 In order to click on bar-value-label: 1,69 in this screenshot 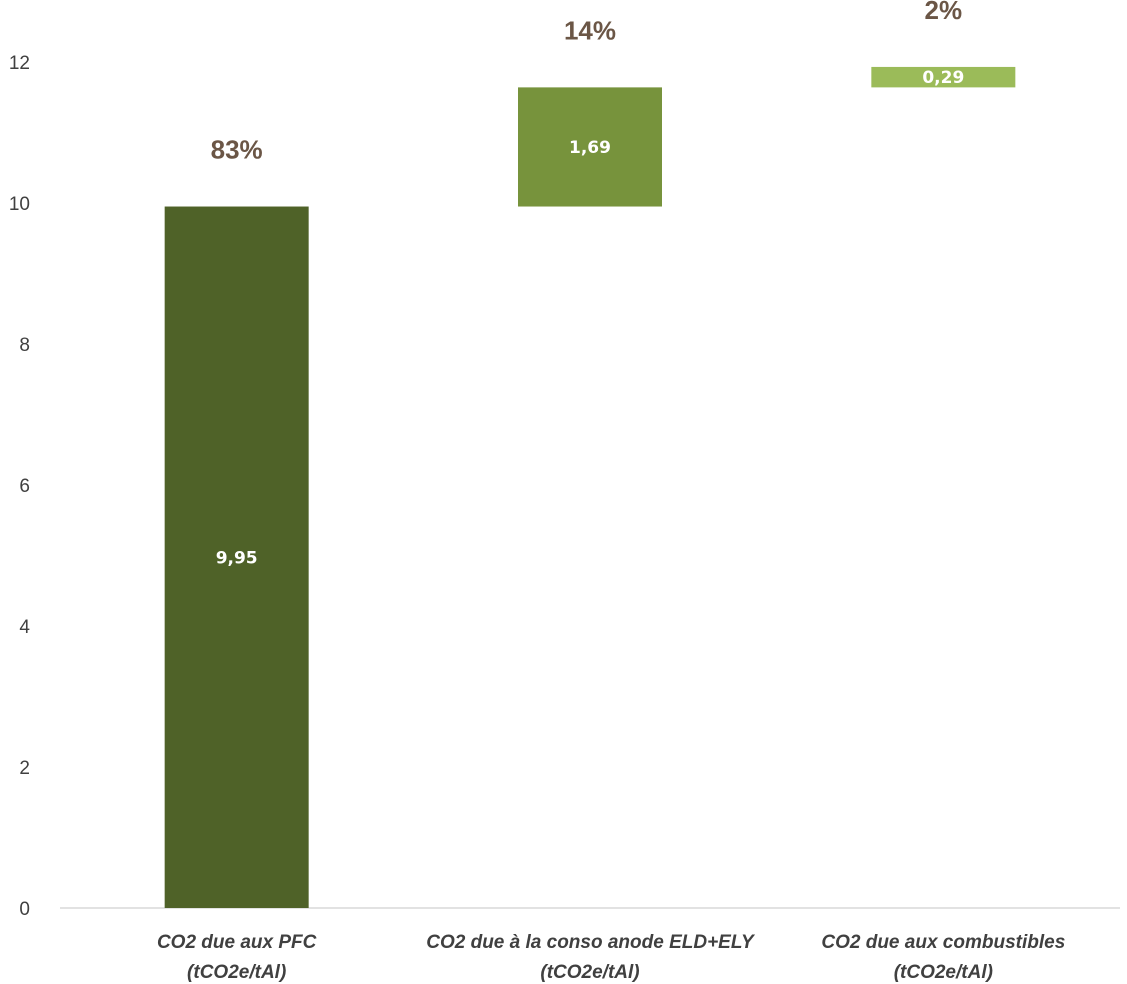, I will do `click(590, 148)`.